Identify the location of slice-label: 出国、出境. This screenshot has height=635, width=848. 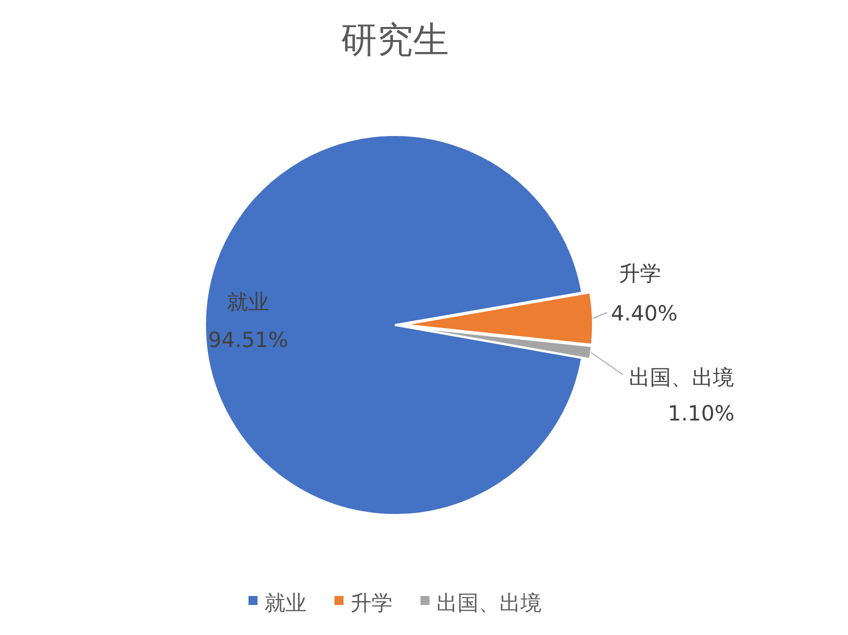
(681, 378).